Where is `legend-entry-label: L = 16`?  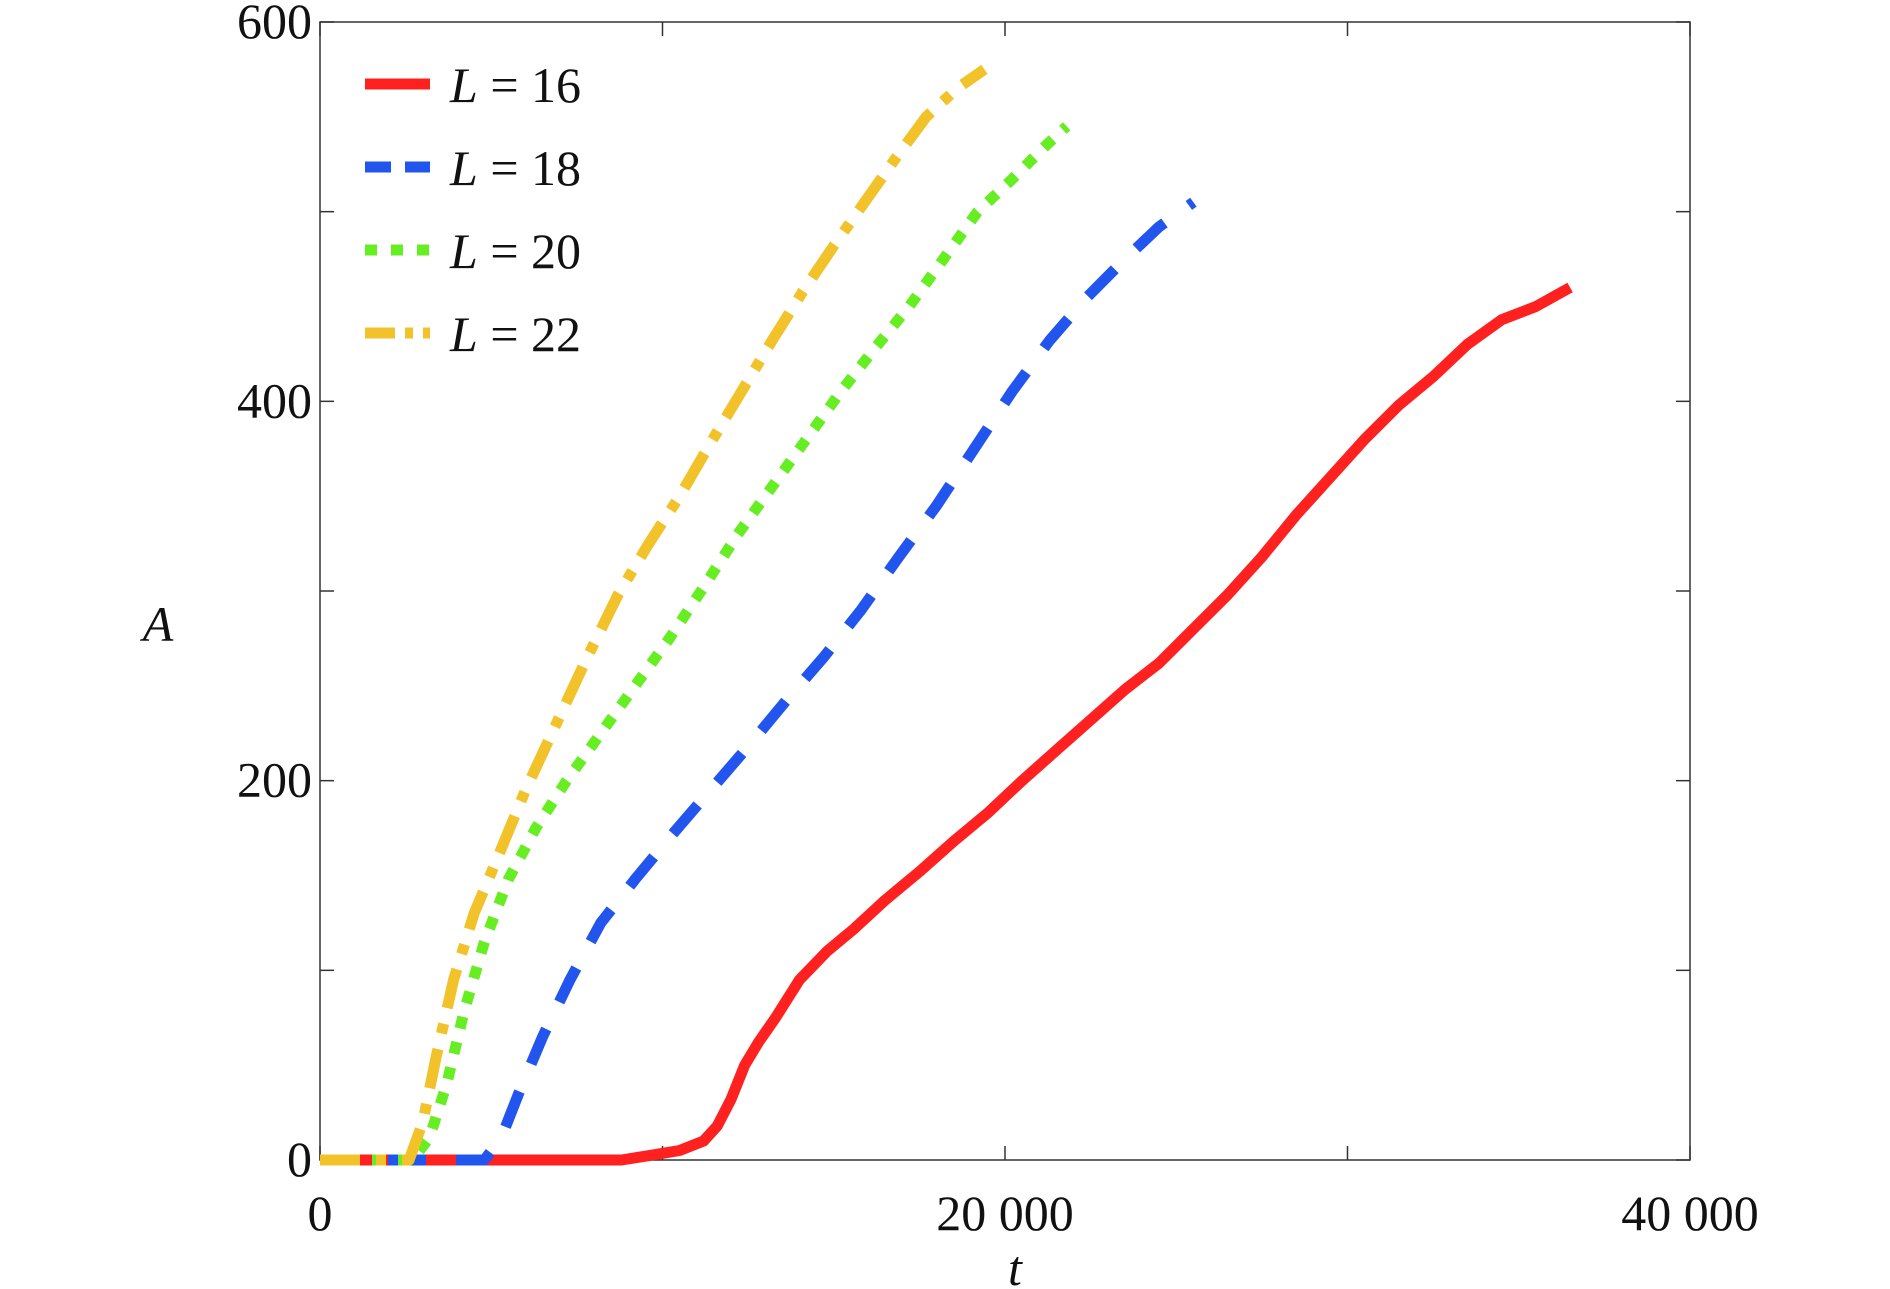 legend-entry-label: L = 16 is located at coordinates (515, 85).